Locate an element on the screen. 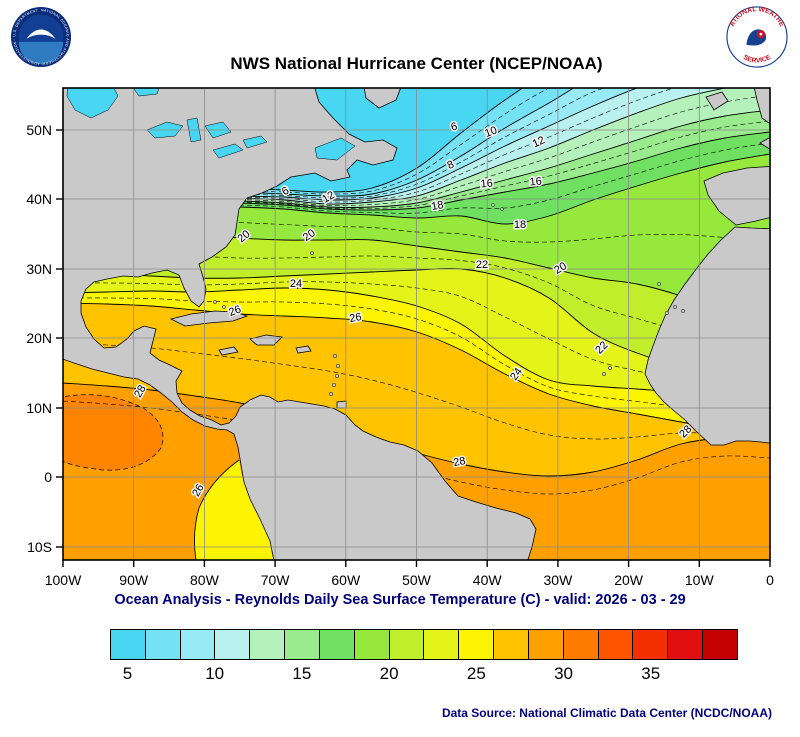  colorbar-tick-label: 30 is located at coordinates (564, 673).